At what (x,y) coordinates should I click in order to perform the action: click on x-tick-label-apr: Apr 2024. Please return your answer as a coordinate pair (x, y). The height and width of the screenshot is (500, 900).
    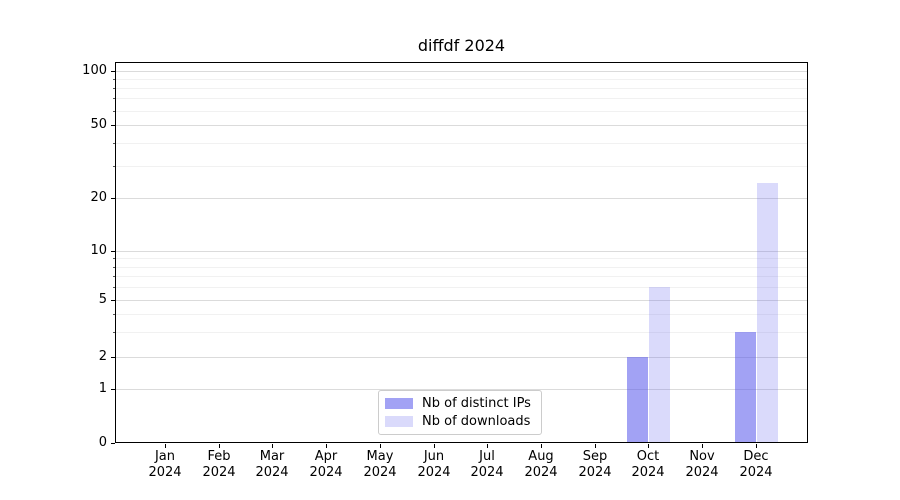
    Looking at the image, I should click on (326, 464).